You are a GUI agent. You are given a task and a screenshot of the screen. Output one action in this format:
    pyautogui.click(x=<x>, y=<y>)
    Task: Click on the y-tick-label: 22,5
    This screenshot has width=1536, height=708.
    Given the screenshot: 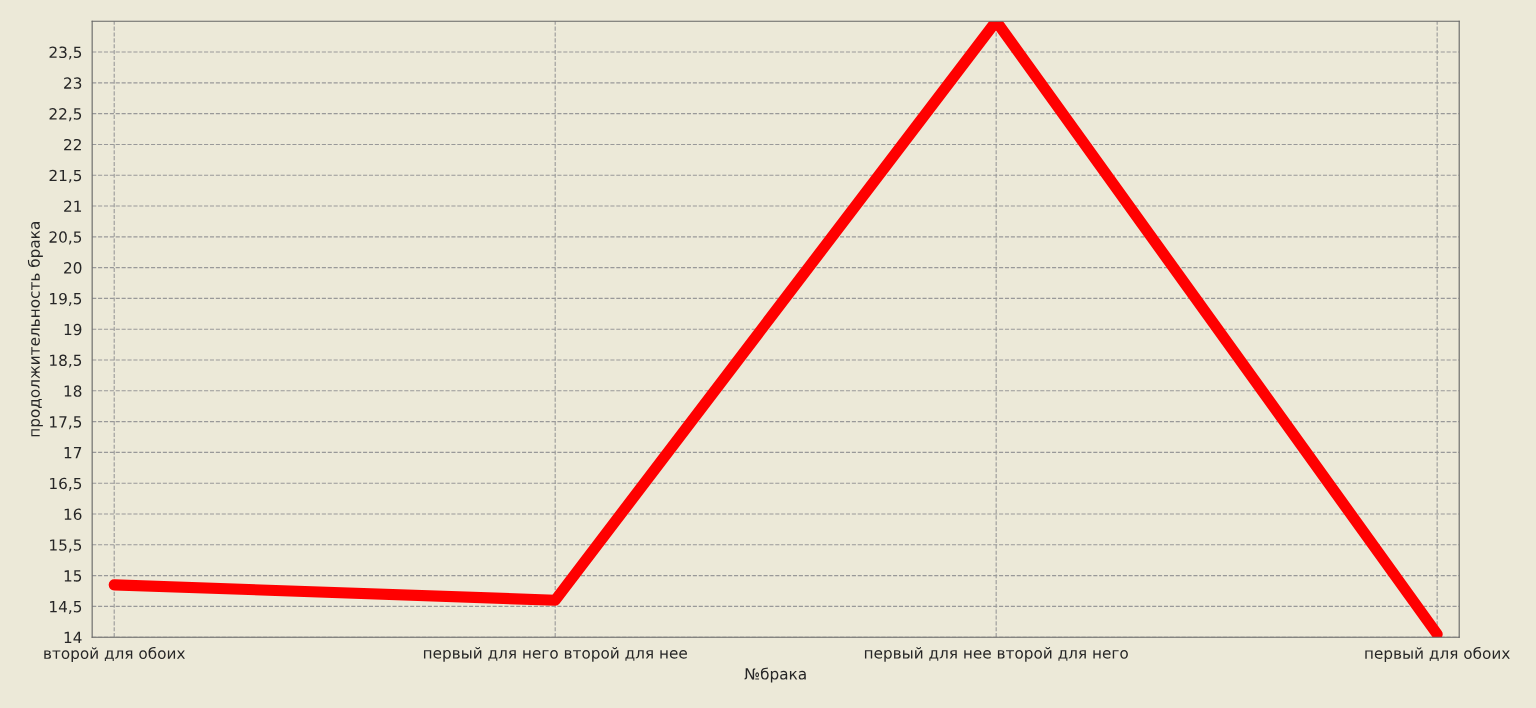 What is the action you would take?
    pyautogui.click(x=65, y=115)
    